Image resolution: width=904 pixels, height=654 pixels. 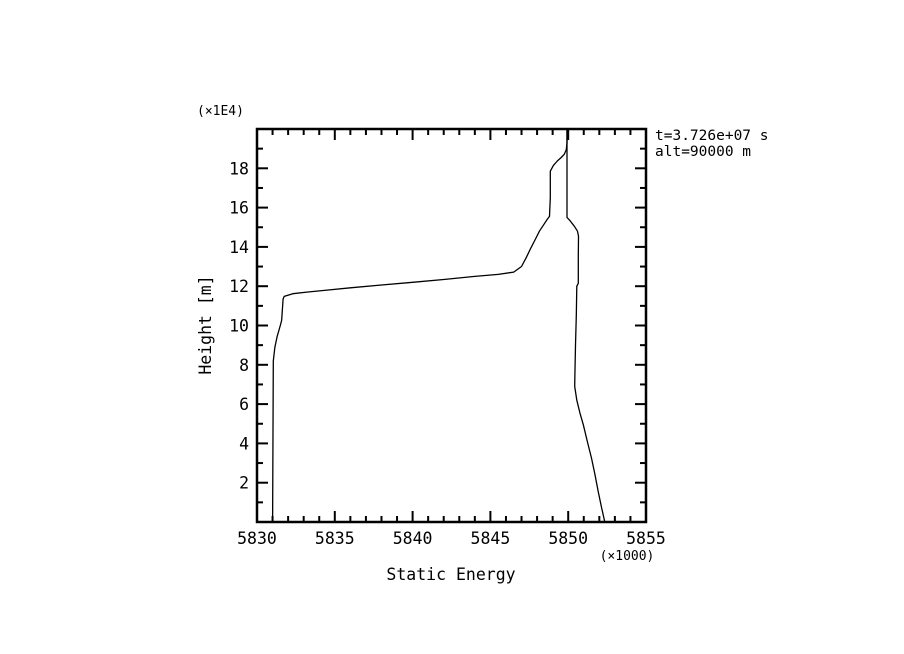 What do you see at coordinates (239, 326) in the screenshot?
I see `y-tick-label: 10` at bounding box center [239, 326].